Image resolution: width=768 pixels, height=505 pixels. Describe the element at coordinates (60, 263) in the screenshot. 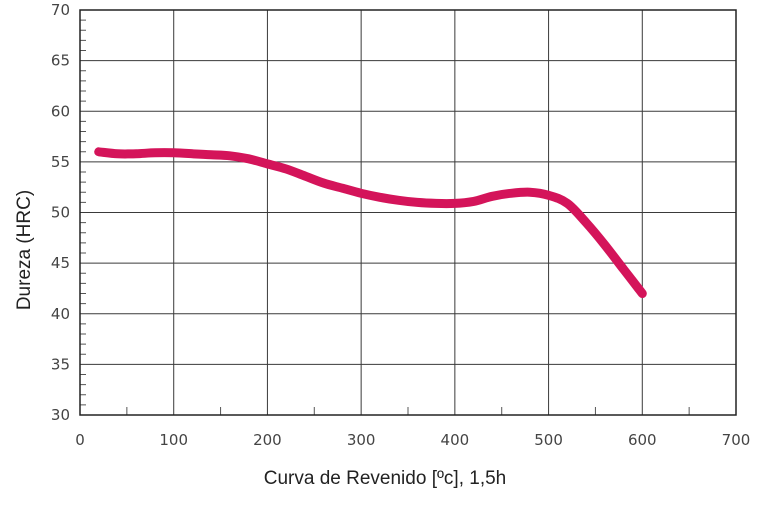

I see `y-tick-label: 45` at that location.